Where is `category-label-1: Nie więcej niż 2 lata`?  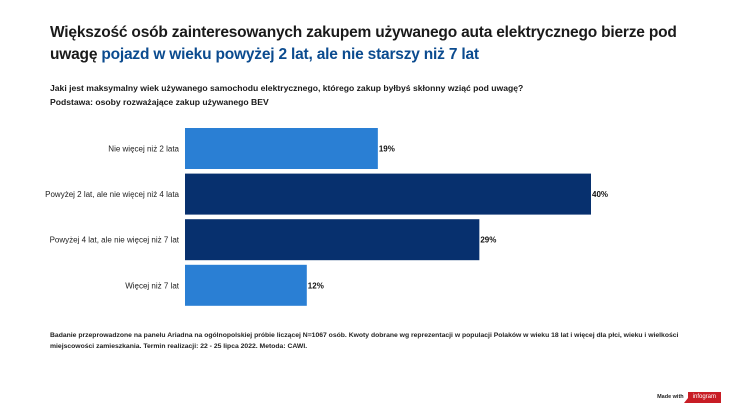
category-label-1: Nie więcej niż 2 lata is located at coordinates (143, 149).